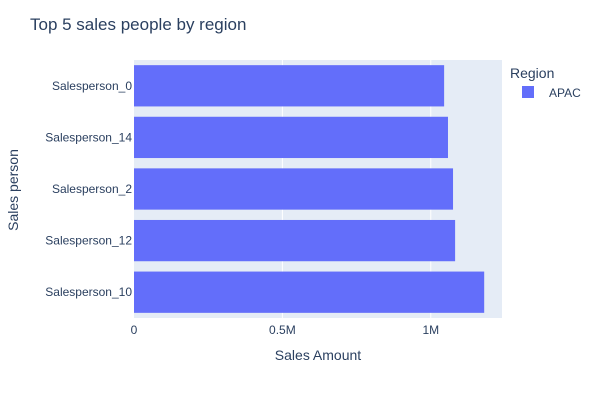  Describe the element at coordinates (282, 330) in the screenshot. I see `x-tick-label: 0.5M` at that location.